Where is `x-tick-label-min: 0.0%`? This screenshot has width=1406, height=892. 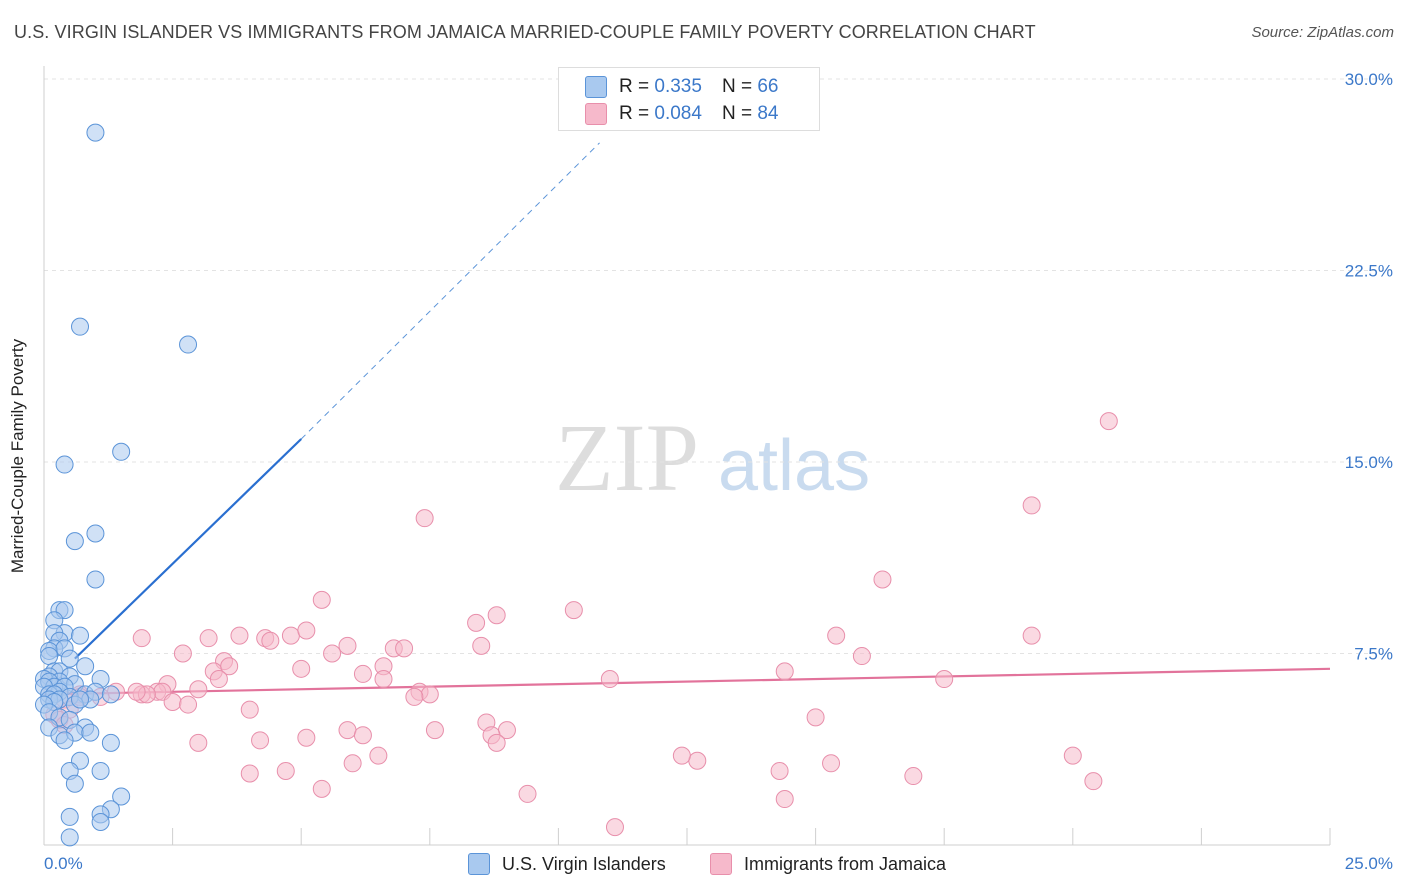
x-tick-label-min: 0.0% is located at coordinates (63, 863).